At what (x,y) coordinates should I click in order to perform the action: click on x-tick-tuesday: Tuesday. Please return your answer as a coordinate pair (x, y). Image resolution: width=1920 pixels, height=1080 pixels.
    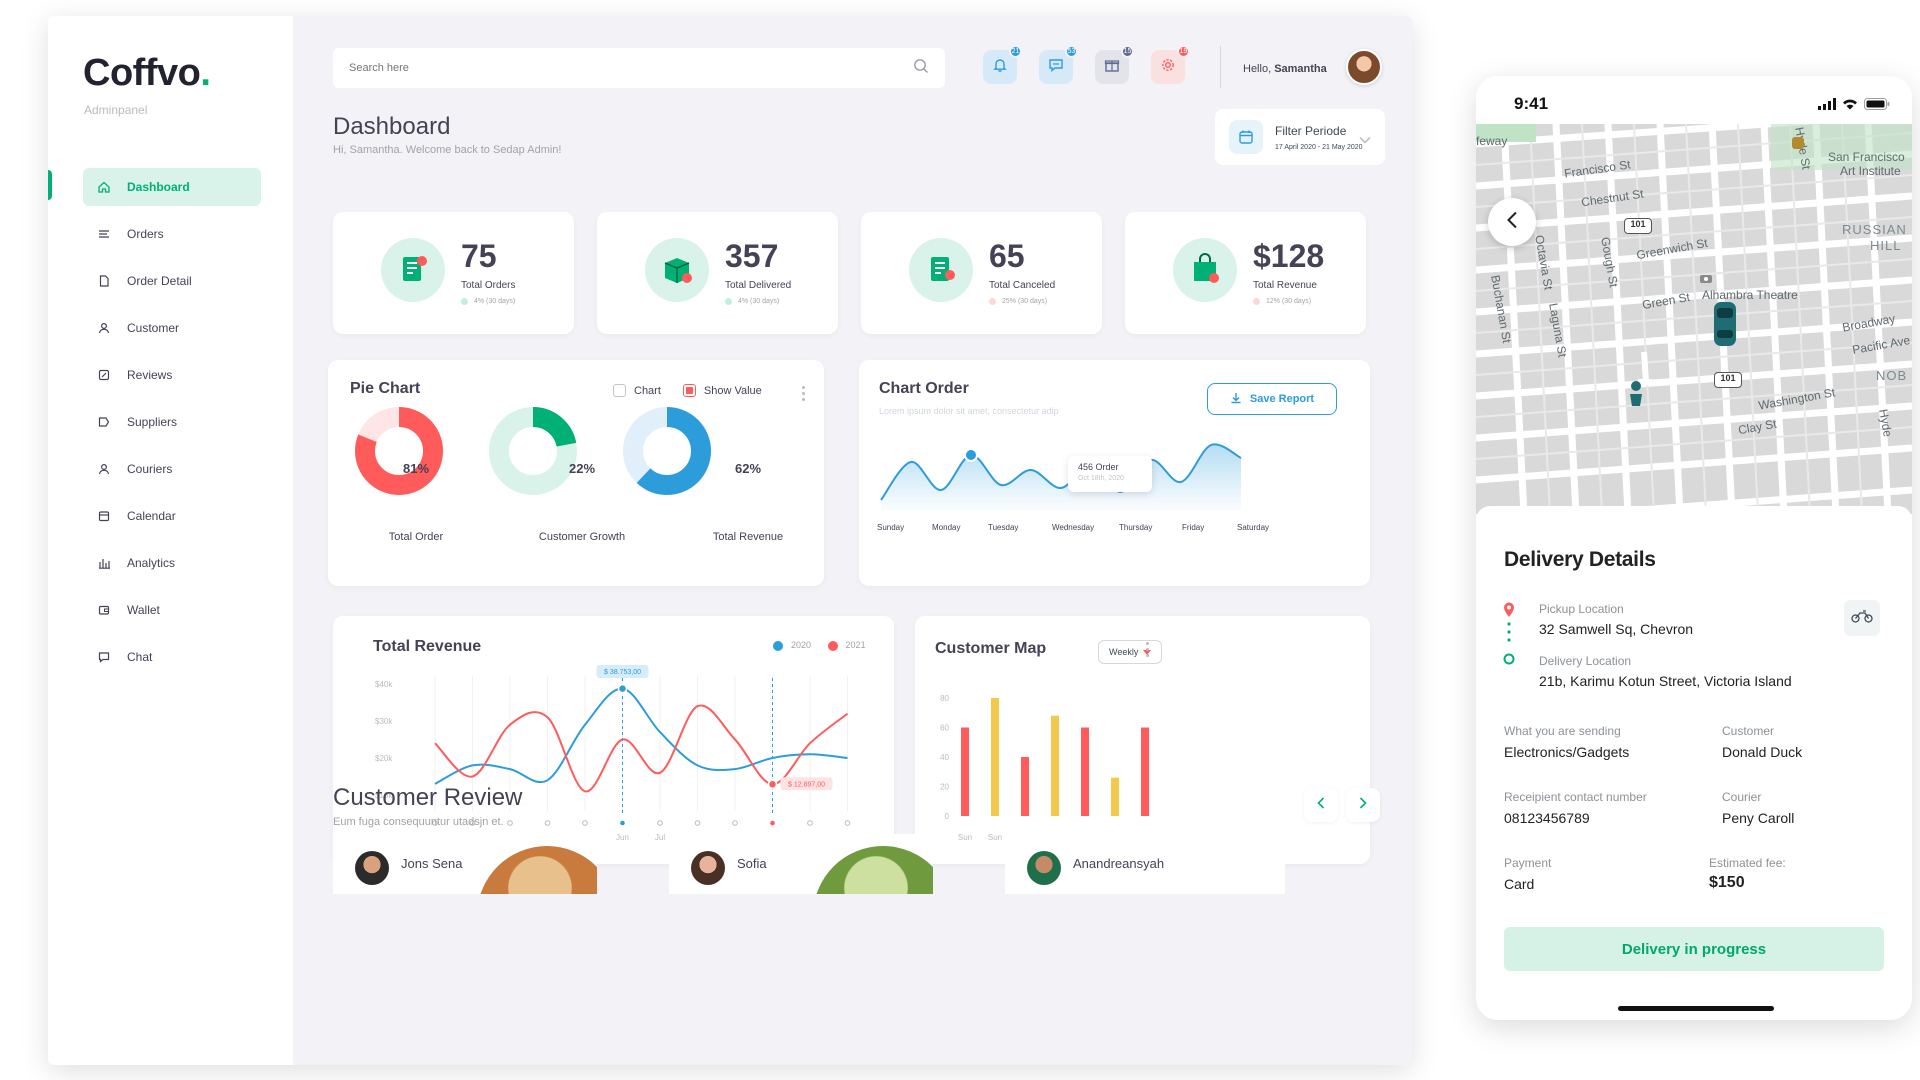
    Looking at the image, I should click on (1003, 527).